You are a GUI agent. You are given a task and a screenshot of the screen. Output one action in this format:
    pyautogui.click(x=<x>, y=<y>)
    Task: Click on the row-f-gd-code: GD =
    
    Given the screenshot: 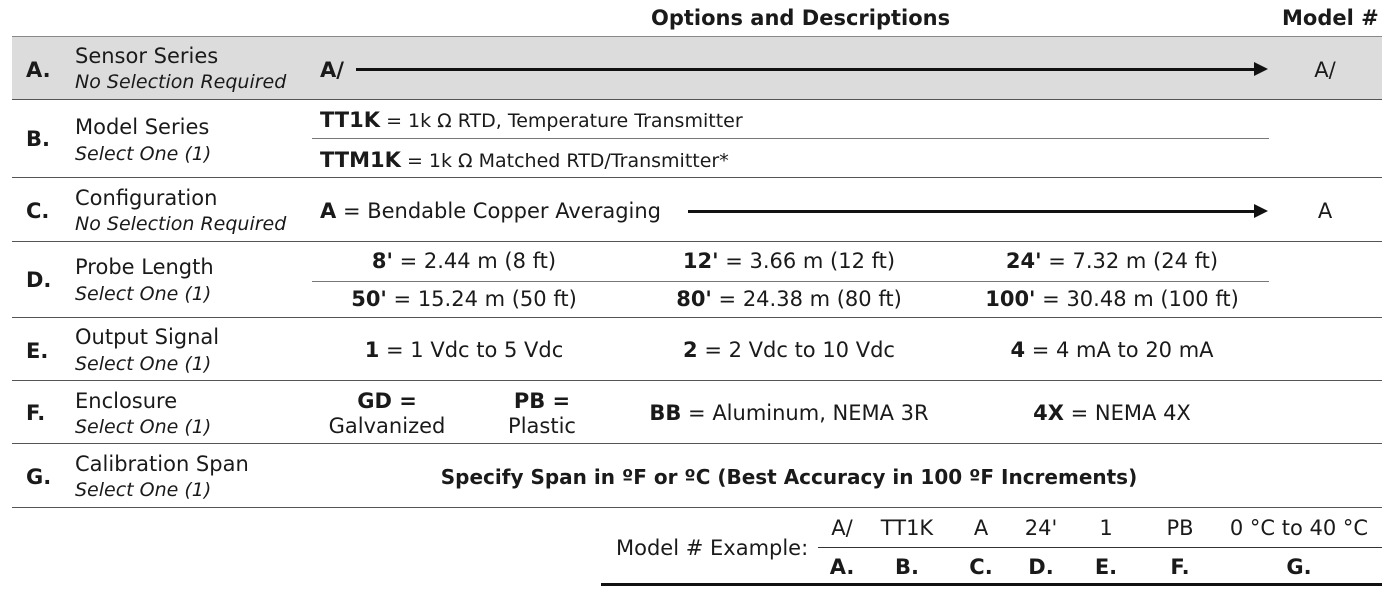 What is the action you would take?
    pyautogui.click(x=387, y=401)
    